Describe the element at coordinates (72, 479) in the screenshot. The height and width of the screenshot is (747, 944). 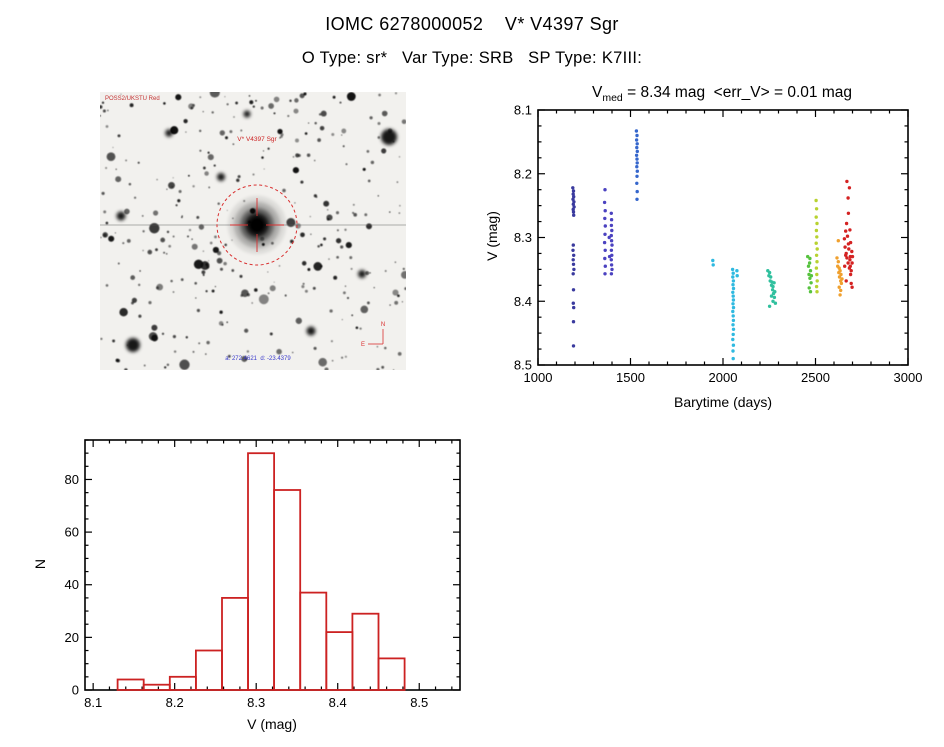
I see `svg-text: 80` at that location.